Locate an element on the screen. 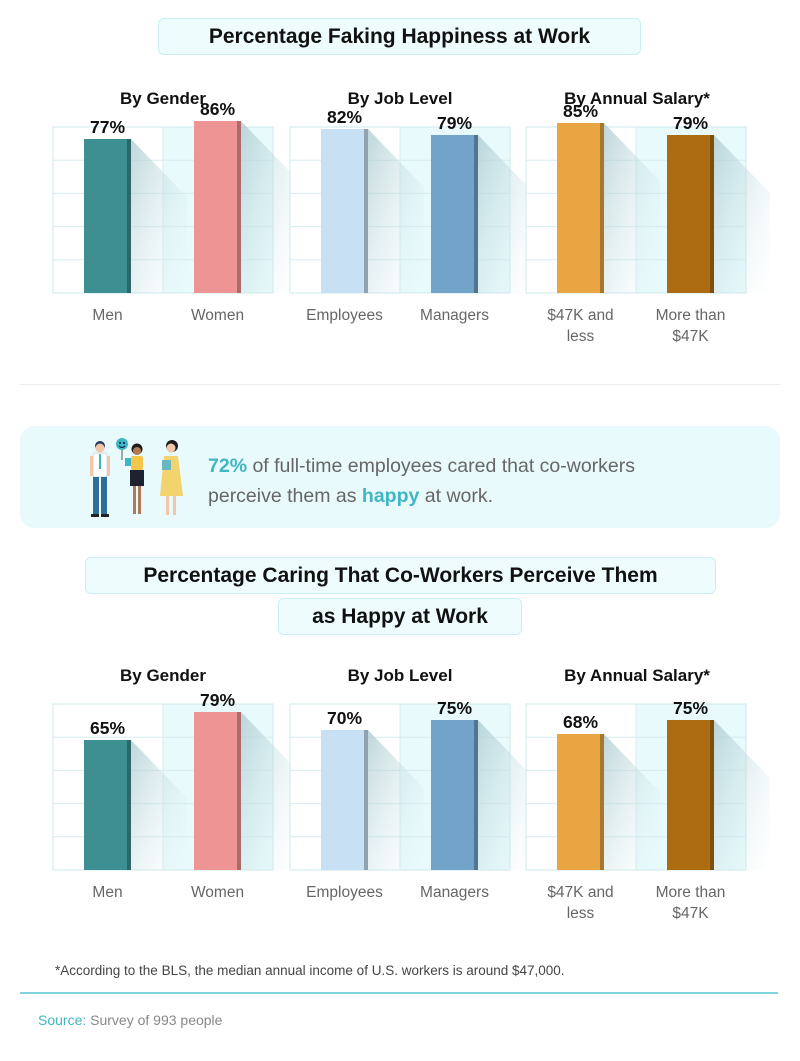  chart2-title-line2: as Happy at Work is located at coordinates (400, 616).